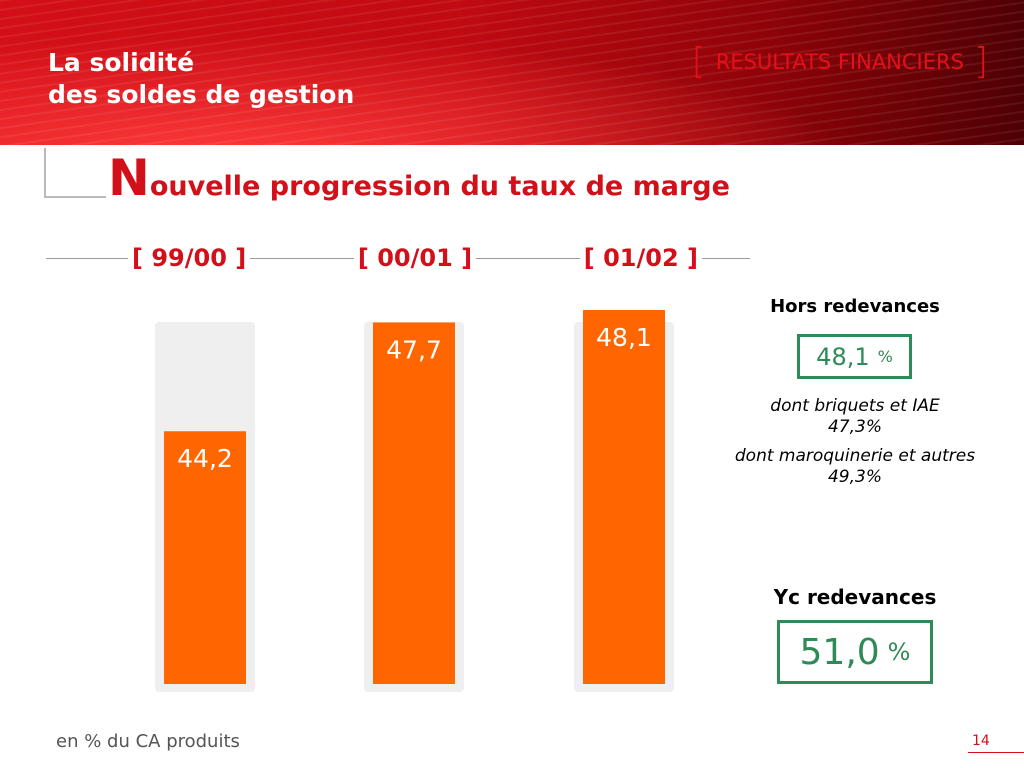 This screenshot has height=768, width=1024. I want to click on detail-briquets-value: 47,3%, so click(854, 427).